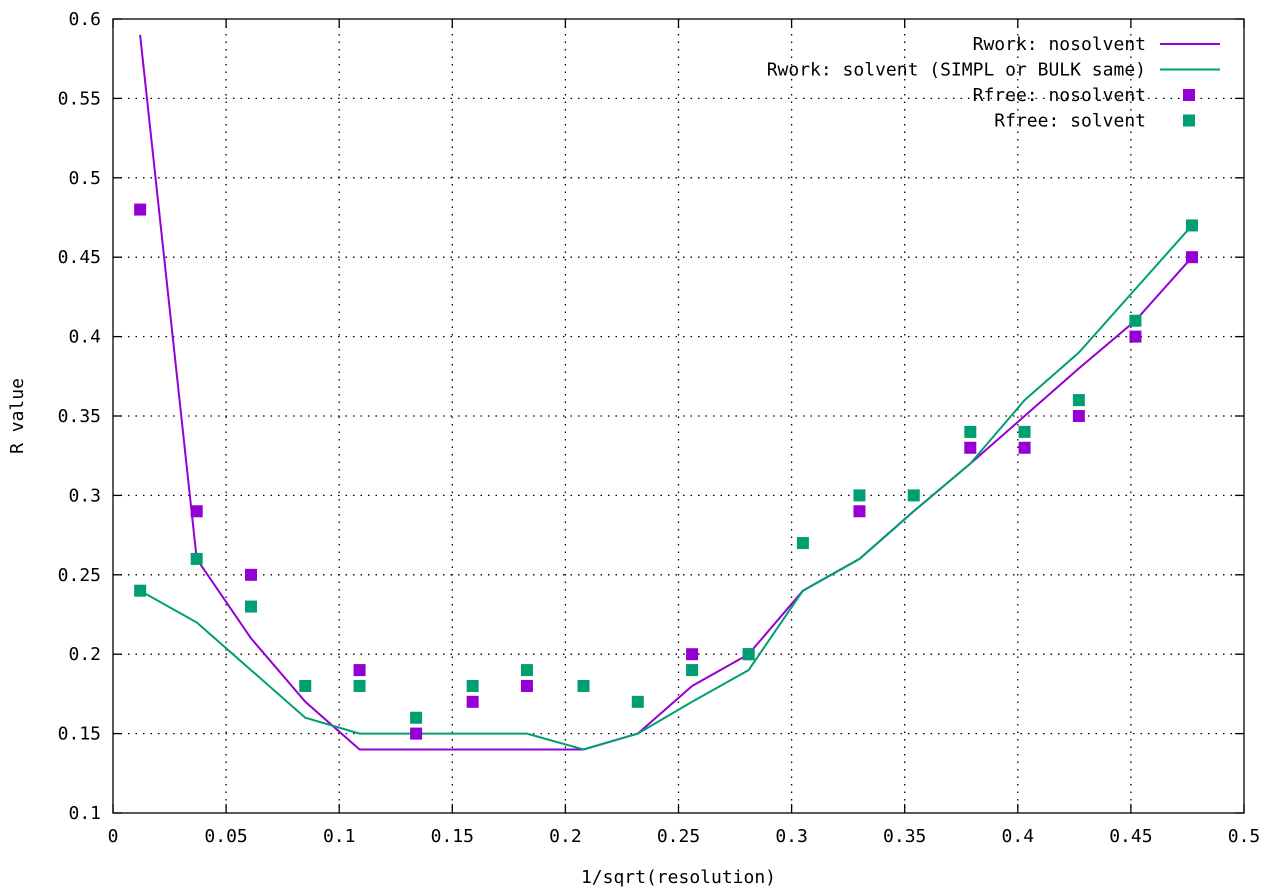 The width and height of the screenshot is (1274, 892). I want to click on y-tick-labels: 0.1 0.15 0.2 0.25 0.3 0.35 0.4 0.45 0.5 0.55 0.6, so click(79, 416).